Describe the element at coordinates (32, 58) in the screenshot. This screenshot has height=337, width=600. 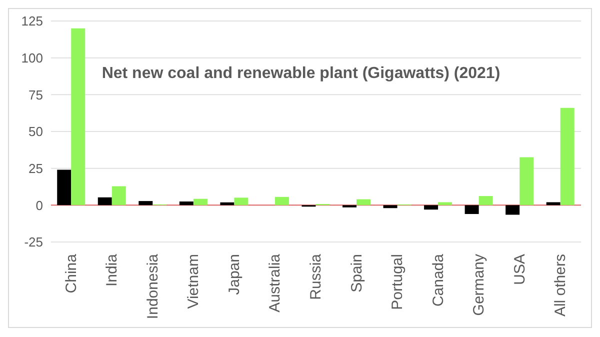
I see `y-tick-label: 100` at that location.